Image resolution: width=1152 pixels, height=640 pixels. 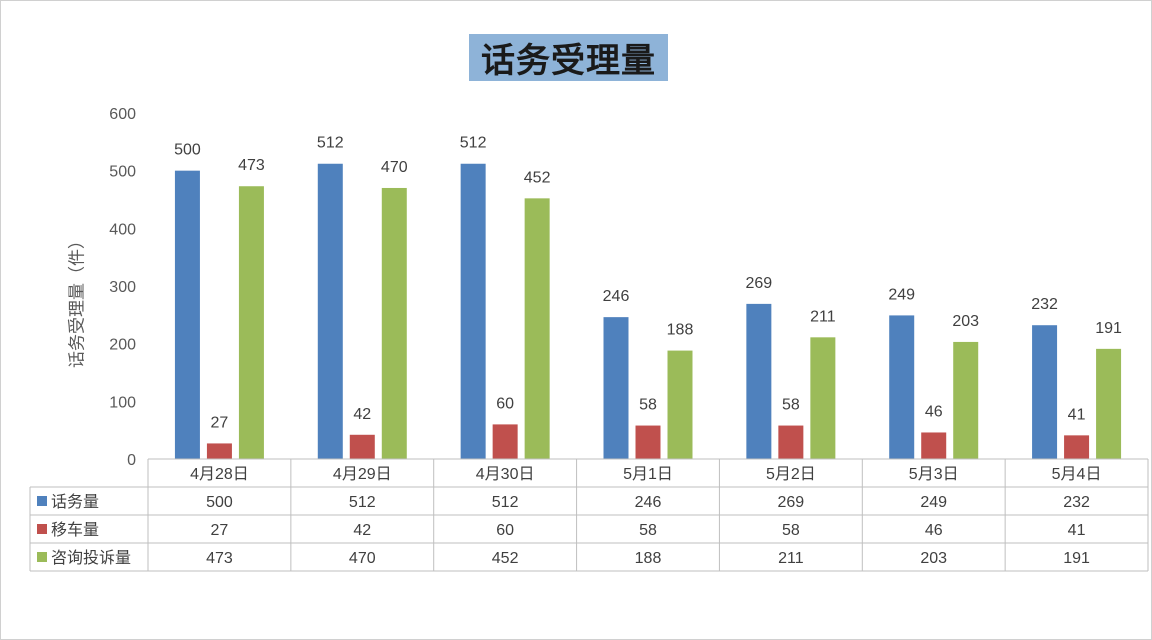 What do you see at coordinates (1077, 474) in the screenshot?
I see `x-tick-label: 5月4日` at bounding box center [1077, 474].